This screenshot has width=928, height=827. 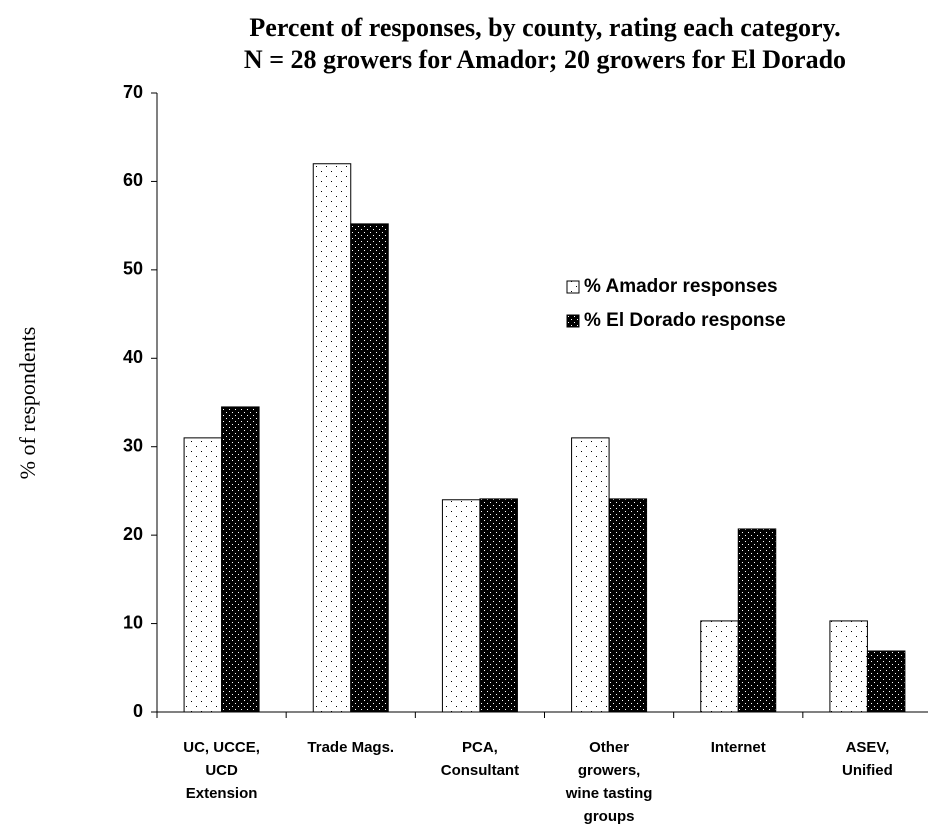 I want to click on y-tick-label: 30, so click(x=133, y=445).